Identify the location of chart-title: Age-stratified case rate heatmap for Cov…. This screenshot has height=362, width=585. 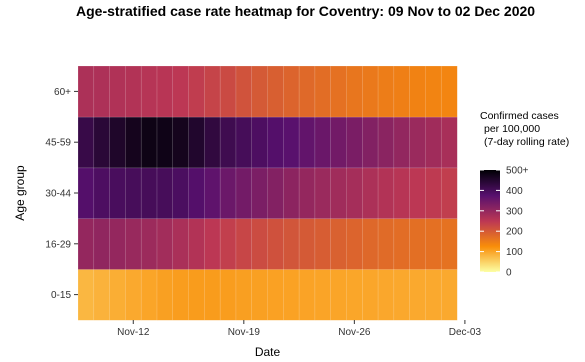
(306, 11).